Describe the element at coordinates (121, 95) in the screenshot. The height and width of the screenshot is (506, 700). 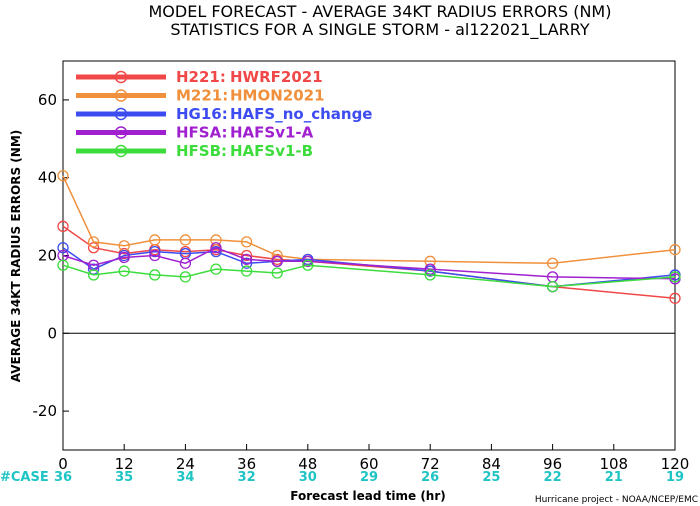
I see `legend-marker-hmon2021` at that location.